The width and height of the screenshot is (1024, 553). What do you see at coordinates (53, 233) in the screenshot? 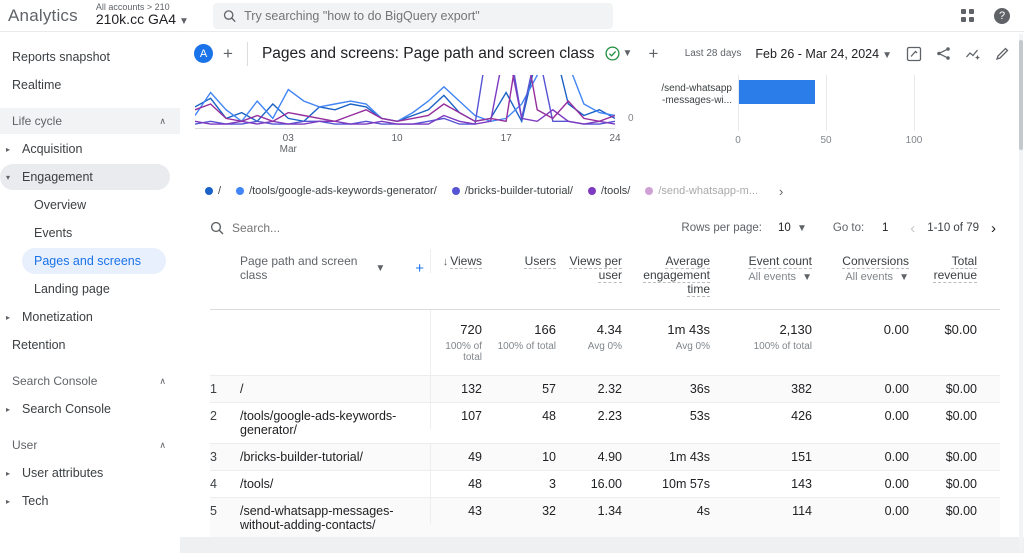
I see `sidebar-item-events: Events` at bounding box center [53, 233].